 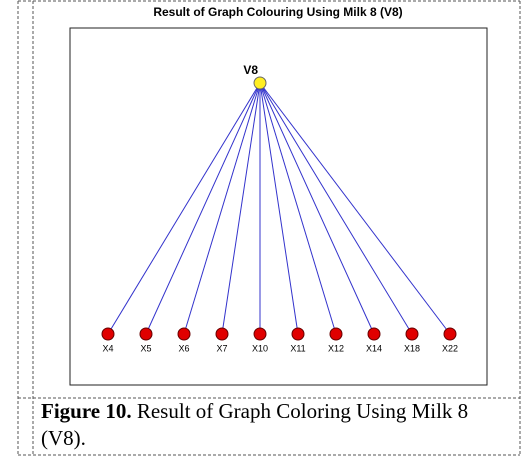 What do you see at coordinates (250, 70) in the screenshot?
I see `root-label: V8` at bounding box center [250, 70].